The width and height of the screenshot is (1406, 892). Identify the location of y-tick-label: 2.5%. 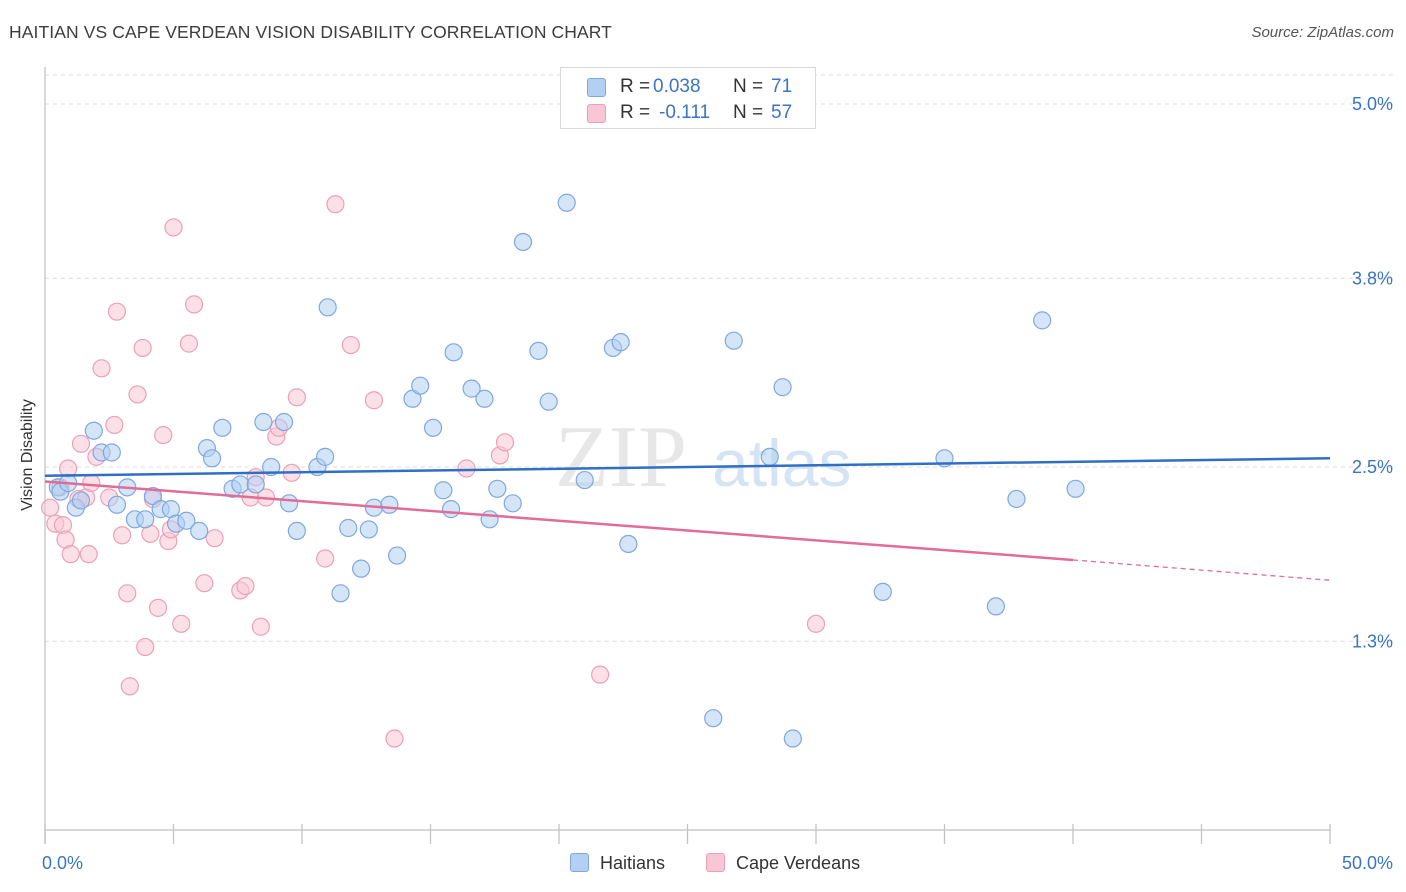
(1372, 467).